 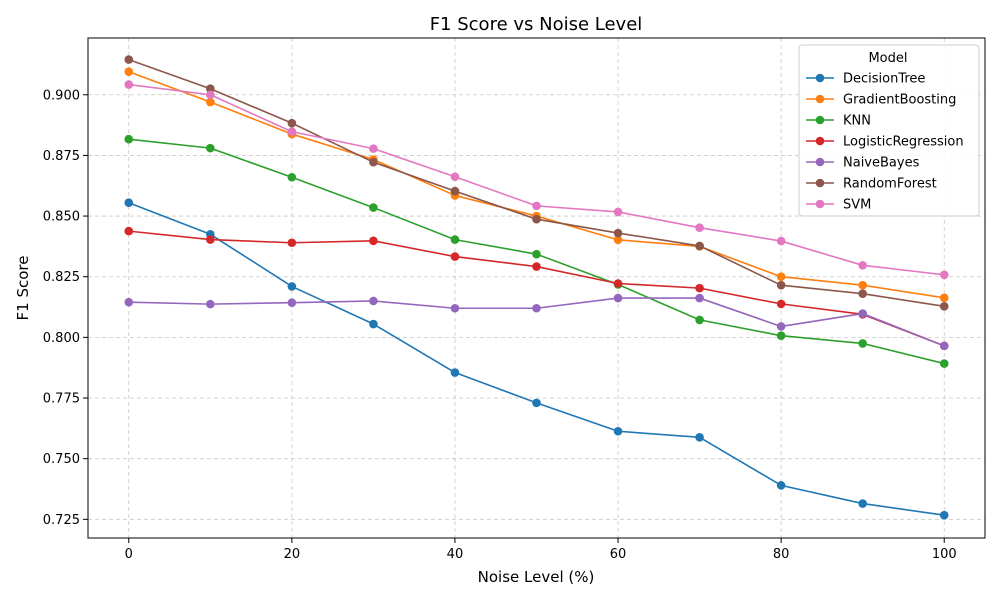 I want to click on legend-box, so click(x=889, y=130).